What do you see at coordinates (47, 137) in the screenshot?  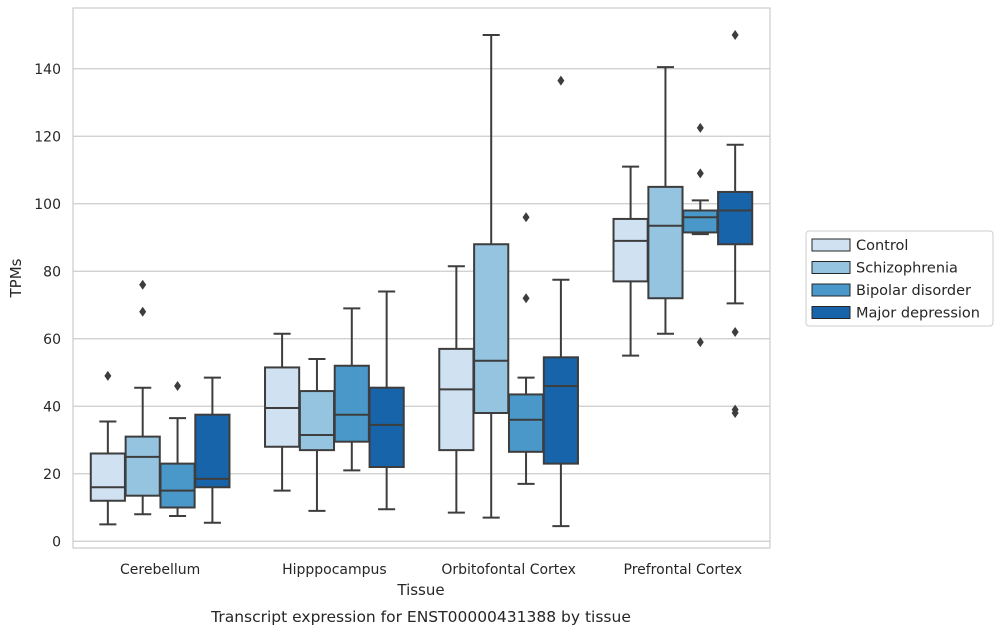 I see `y-tick-label: 120` at bounding box center [47, 137].